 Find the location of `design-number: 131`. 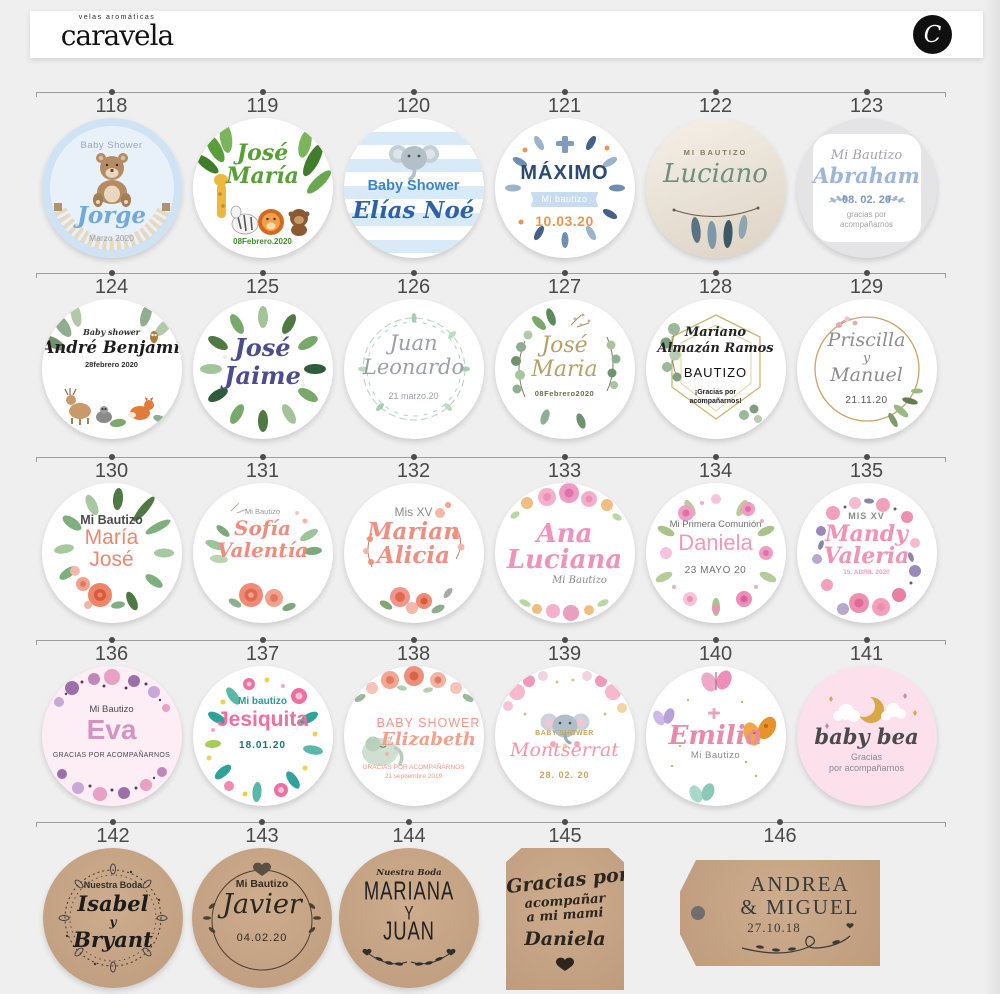

design-number: 131 is located at coordinates (262, 471).